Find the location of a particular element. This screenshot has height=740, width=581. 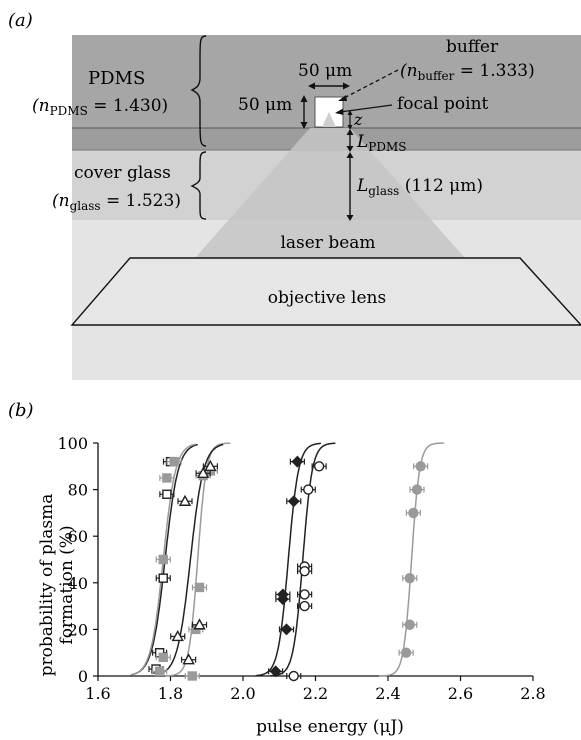

x-tick-label: 2.6 is located at coordinates (460, 693).